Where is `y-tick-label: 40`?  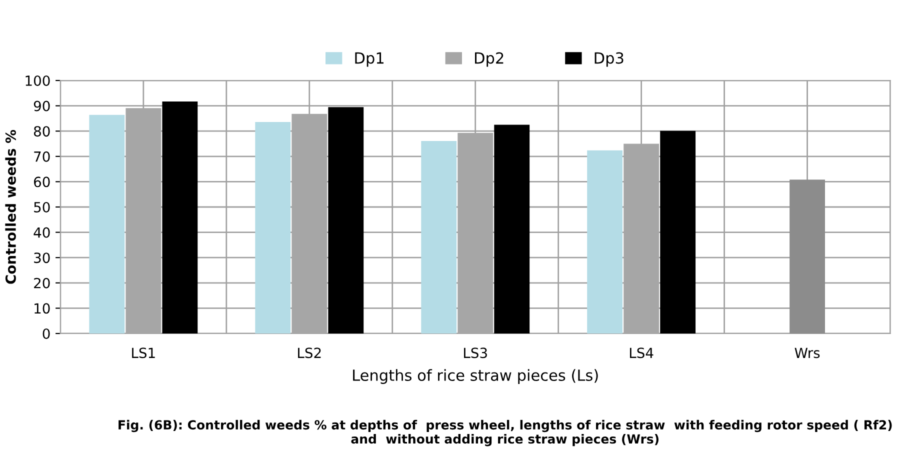 y-tick-label: 40 is located at coordinates (42, 232).